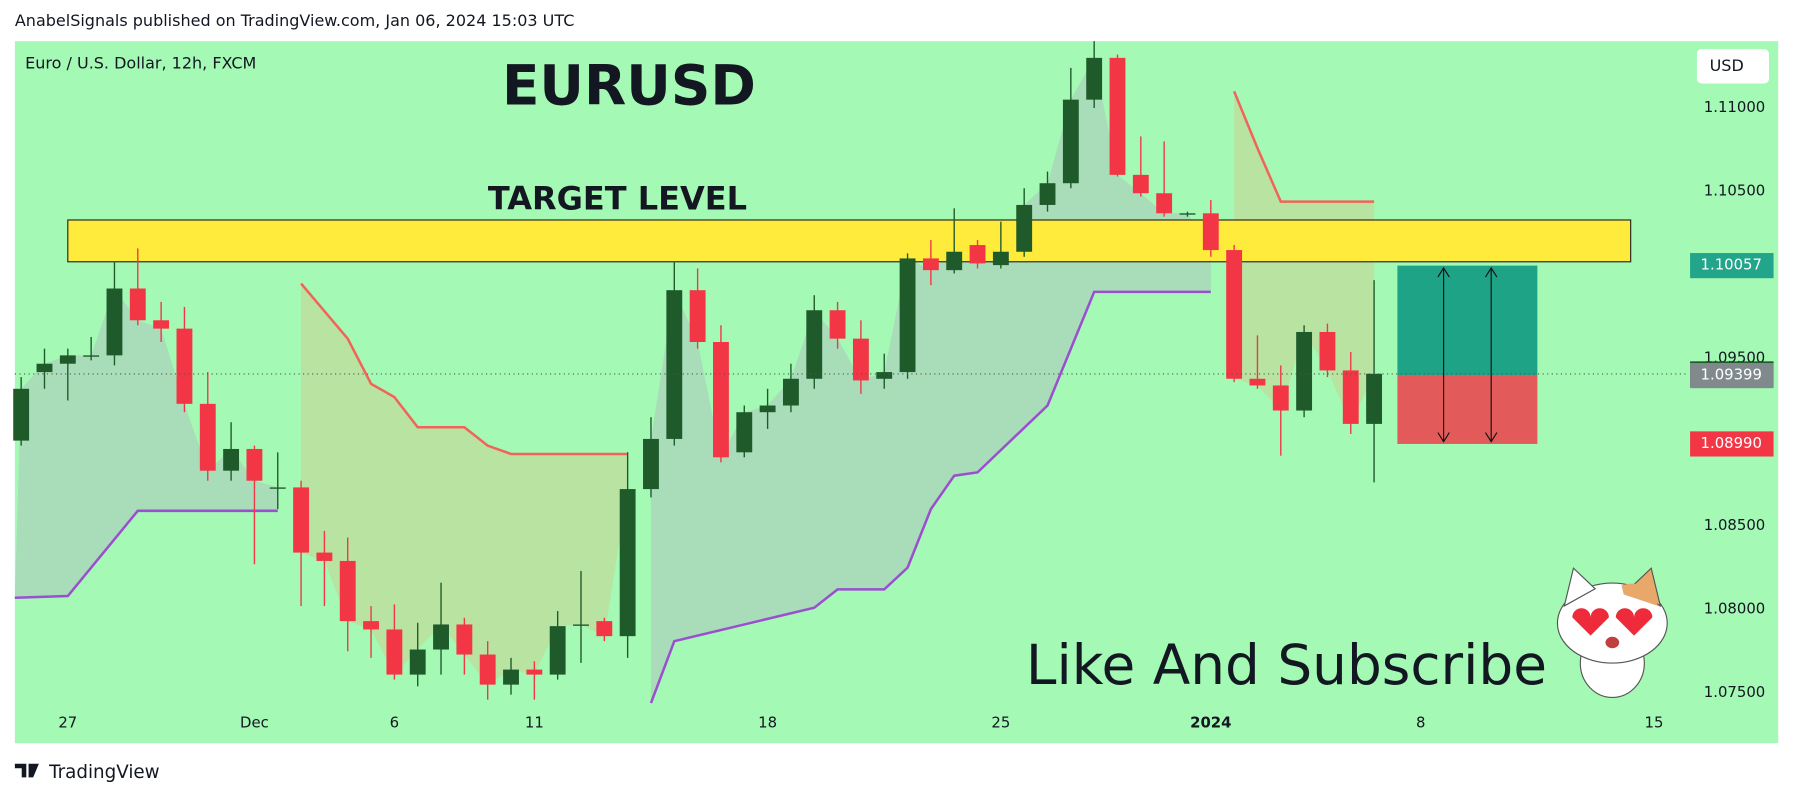 Image resolution: width=1793 pixels, height=798 pixels. I want to click on cat-sticker, so click(1612, 632).